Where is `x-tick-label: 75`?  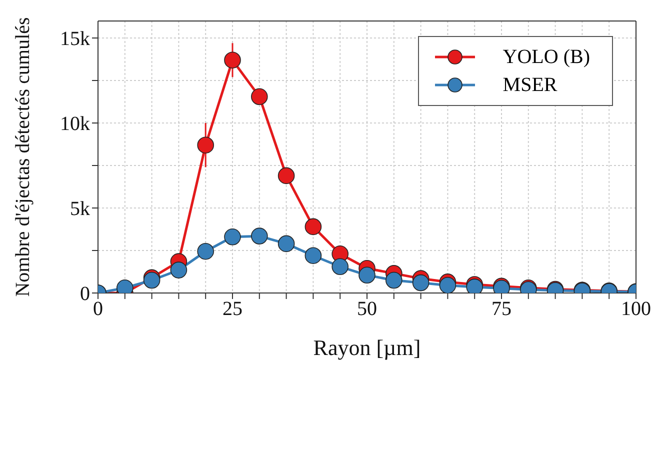
x-tick-label: 75 is located at coordinates (502, 309).